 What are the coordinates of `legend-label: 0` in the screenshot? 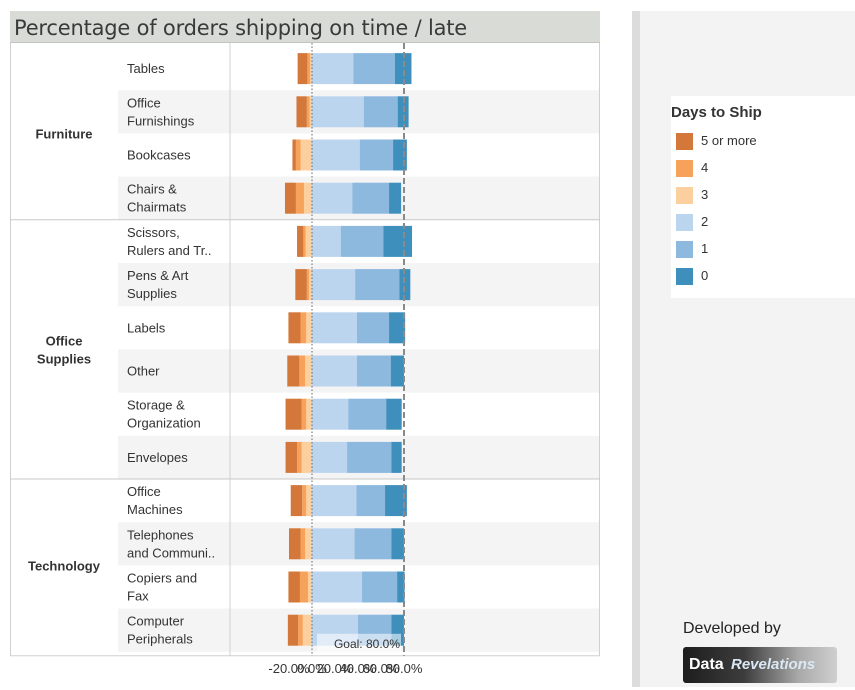 It's located at (705, 275).